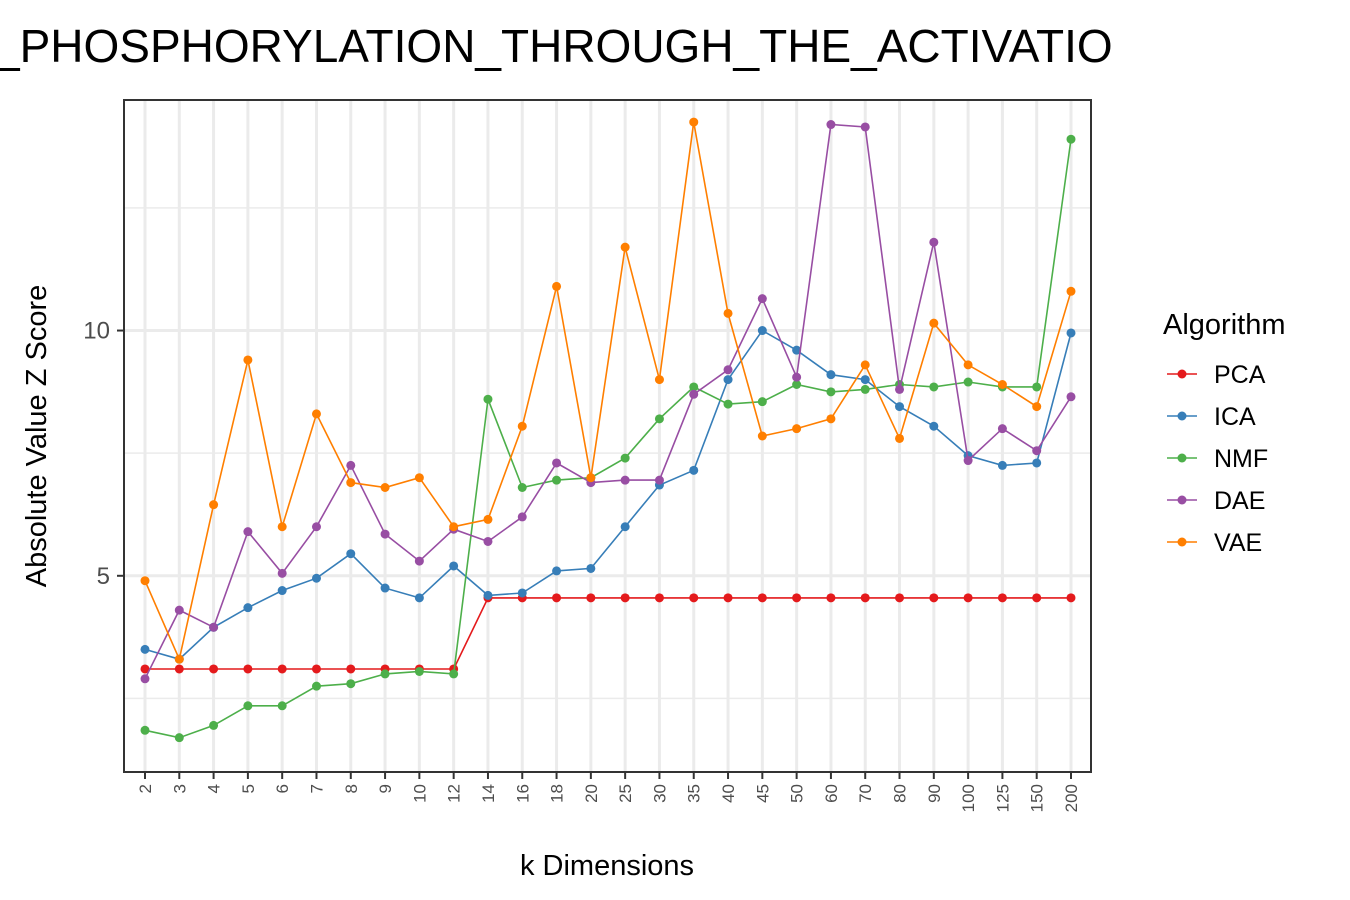  Describe the element at coordinates (1071, 798) in the screenshot. I see `x-tick-label: 200` at that location.